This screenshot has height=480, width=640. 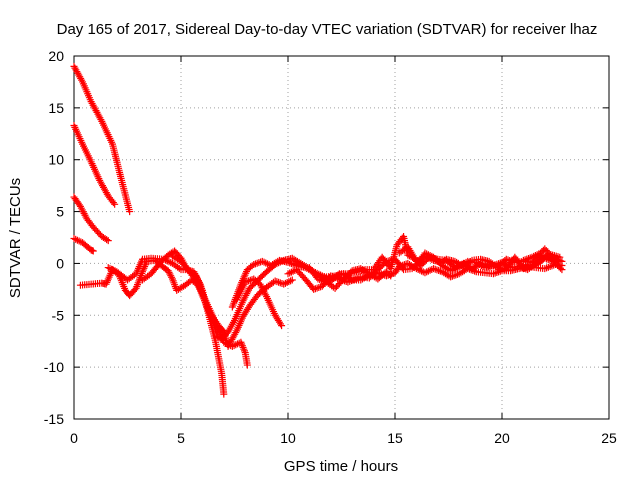 What do you see at coordinates (288, 438) in the screenshot?
I see `x-tick-label: 10` at bounding box center [288, 438].